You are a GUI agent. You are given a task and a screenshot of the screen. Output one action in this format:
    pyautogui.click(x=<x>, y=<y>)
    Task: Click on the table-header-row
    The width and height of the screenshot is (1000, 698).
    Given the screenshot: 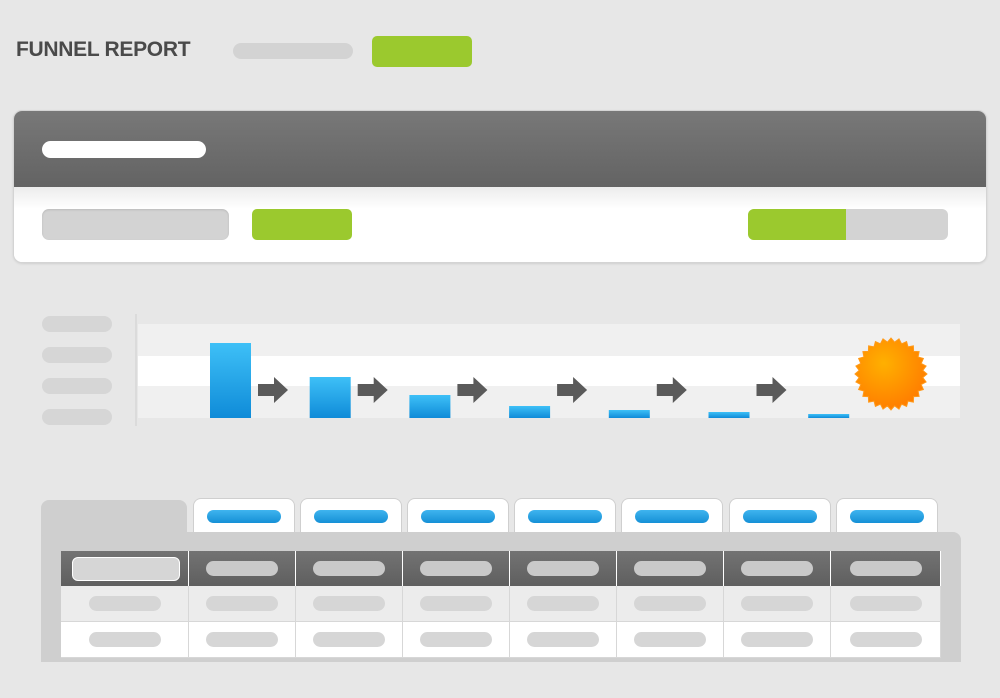 What is the action you would take?
    pyautogui.click(x=501, y=568)
    